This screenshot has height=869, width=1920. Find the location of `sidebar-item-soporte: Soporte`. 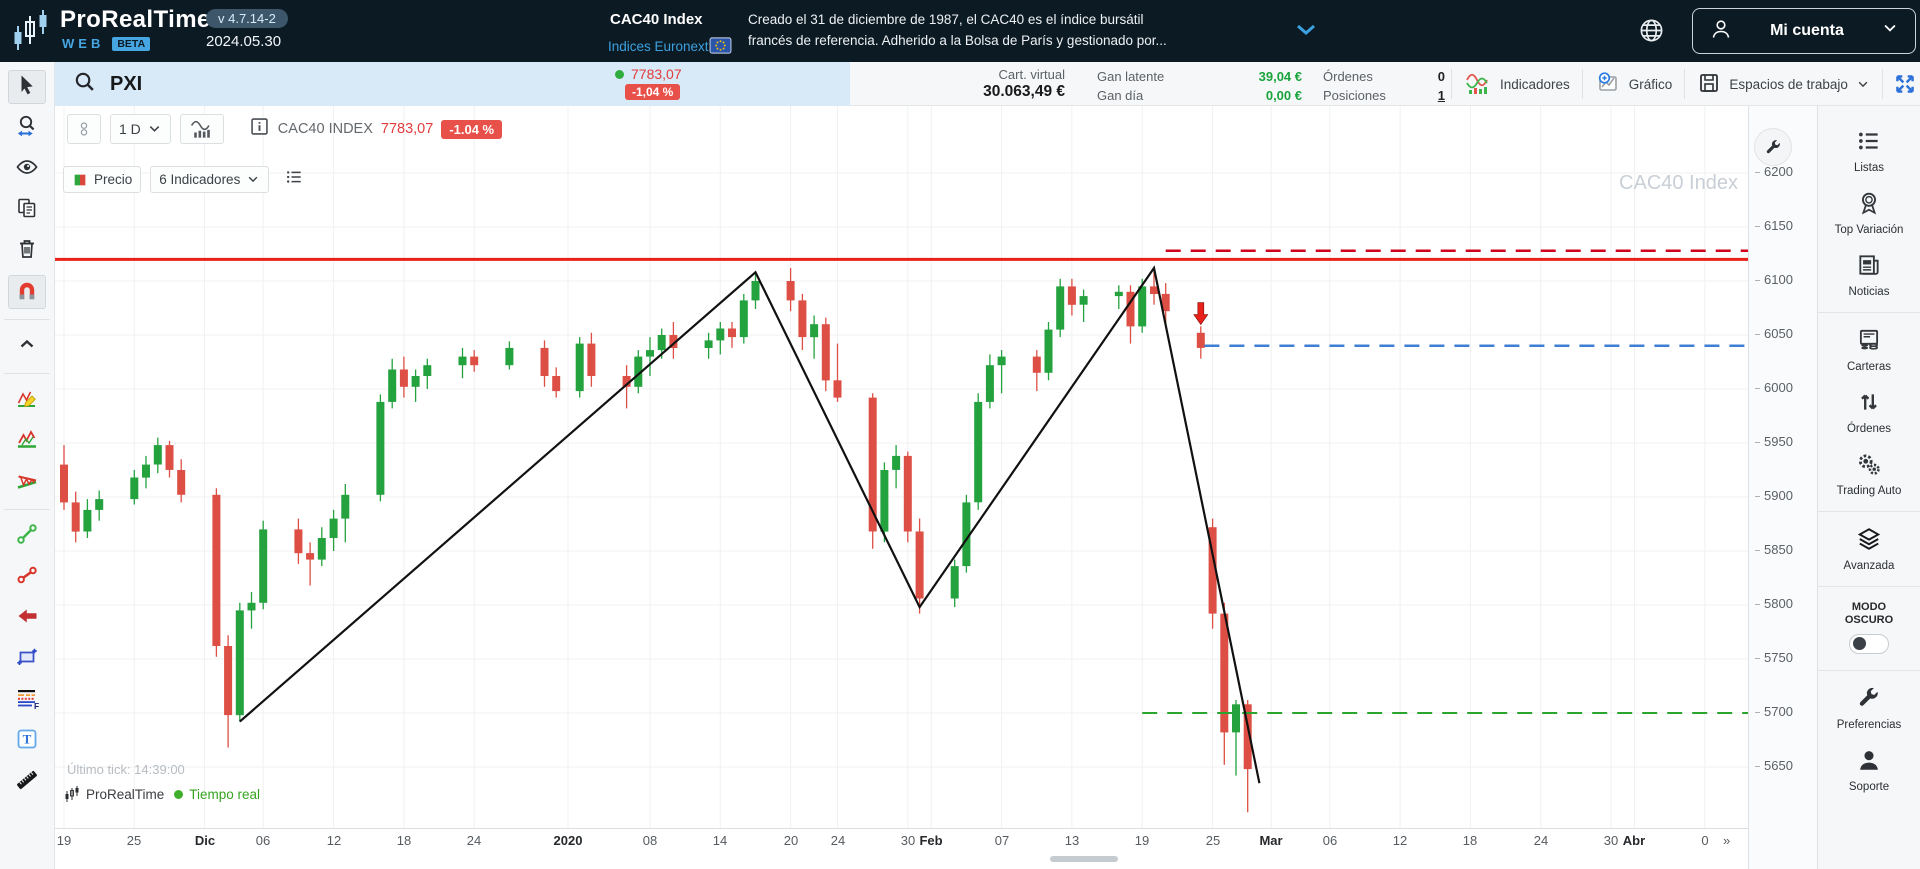

sidebar-item-soporte: Soporte is located at coordinates (1869, 770).